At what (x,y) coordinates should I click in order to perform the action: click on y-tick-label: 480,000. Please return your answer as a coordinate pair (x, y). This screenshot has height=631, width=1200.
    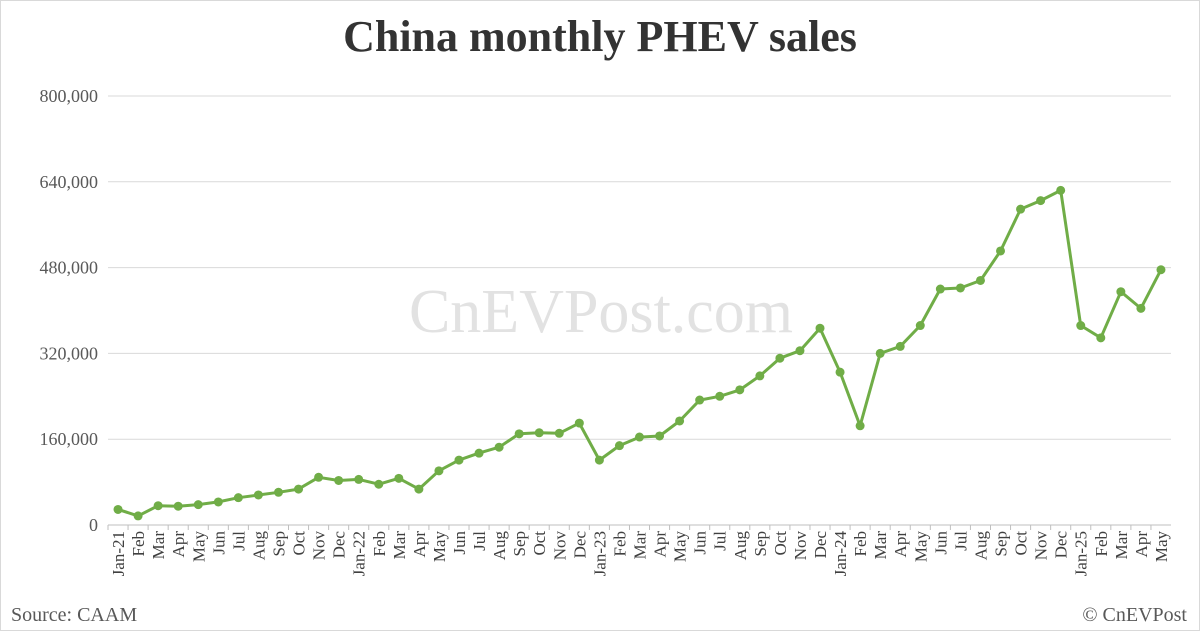
    Looking at the image, I should click on (69, 268).